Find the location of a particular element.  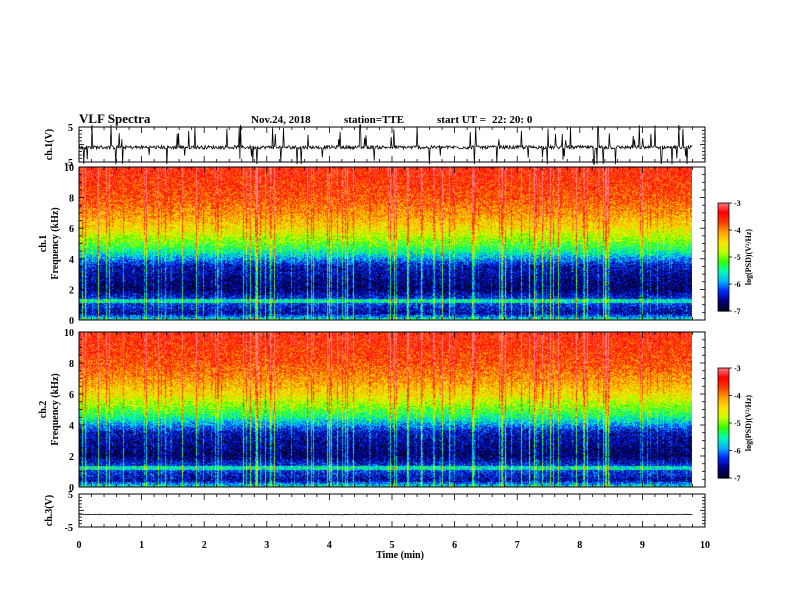

ylabel: ch.3(V) is located at coordinates (49, 510).